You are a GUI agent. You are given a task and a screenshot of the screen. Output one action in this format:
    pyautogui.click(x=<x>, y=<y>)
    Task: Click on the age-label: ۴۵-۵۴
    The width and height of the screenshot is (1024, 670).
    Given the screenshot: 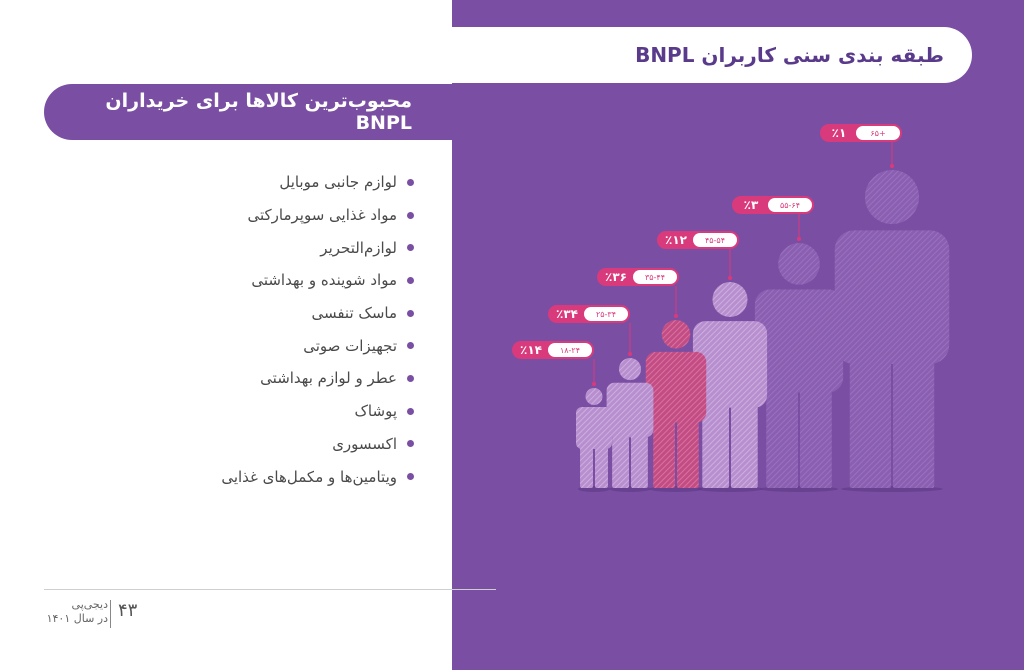 What is the action you would take?
    pyautogui.click(x=715, y=240)
    